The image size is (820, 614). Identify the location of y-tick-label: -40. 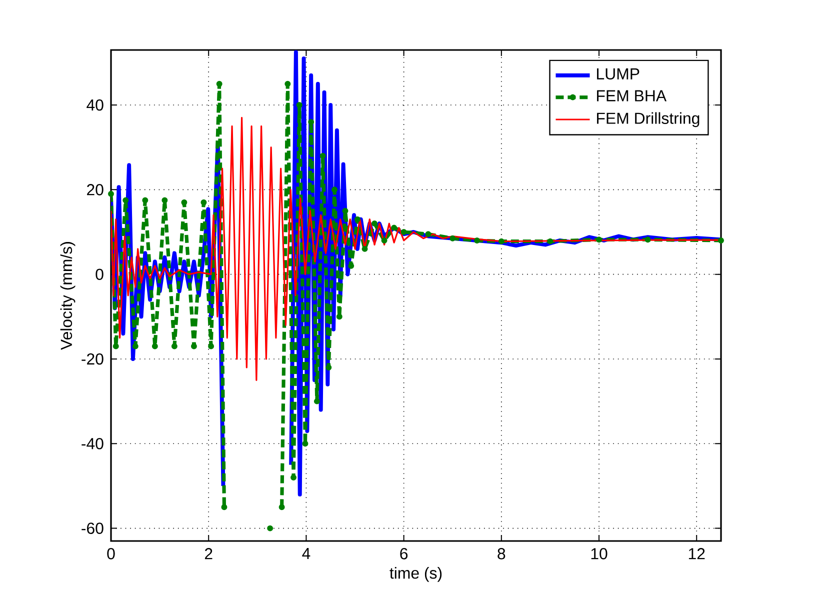
(93, 444).